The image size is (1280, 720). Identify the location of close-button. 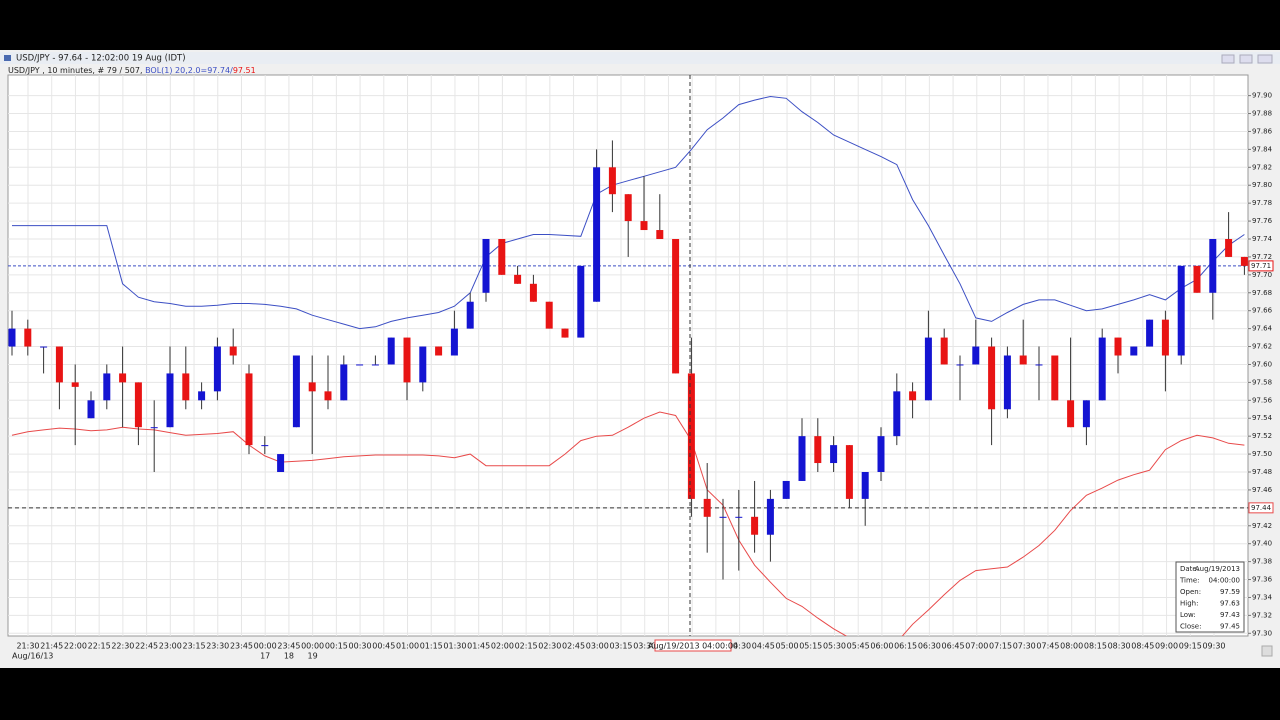
(1265, 59).